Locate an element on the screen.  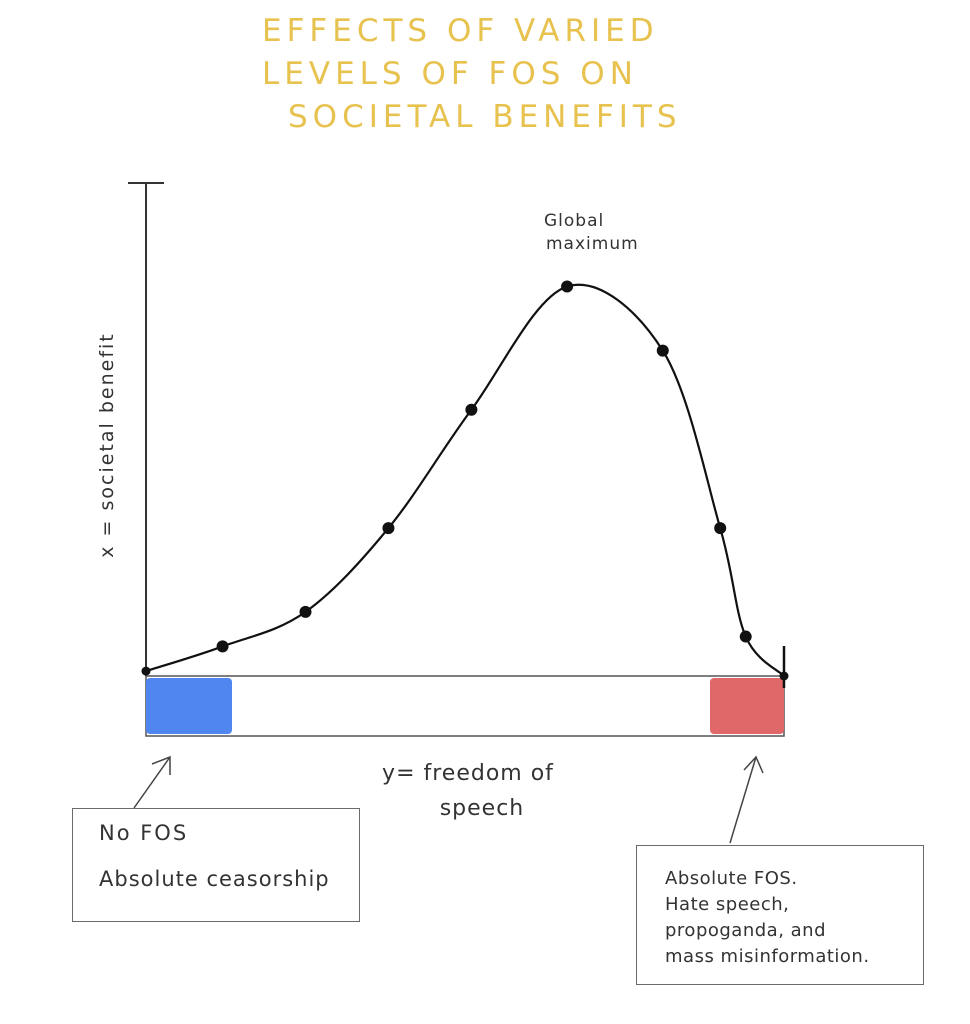
global-maximum-label-1: Global is located at coordinates (574, 221).